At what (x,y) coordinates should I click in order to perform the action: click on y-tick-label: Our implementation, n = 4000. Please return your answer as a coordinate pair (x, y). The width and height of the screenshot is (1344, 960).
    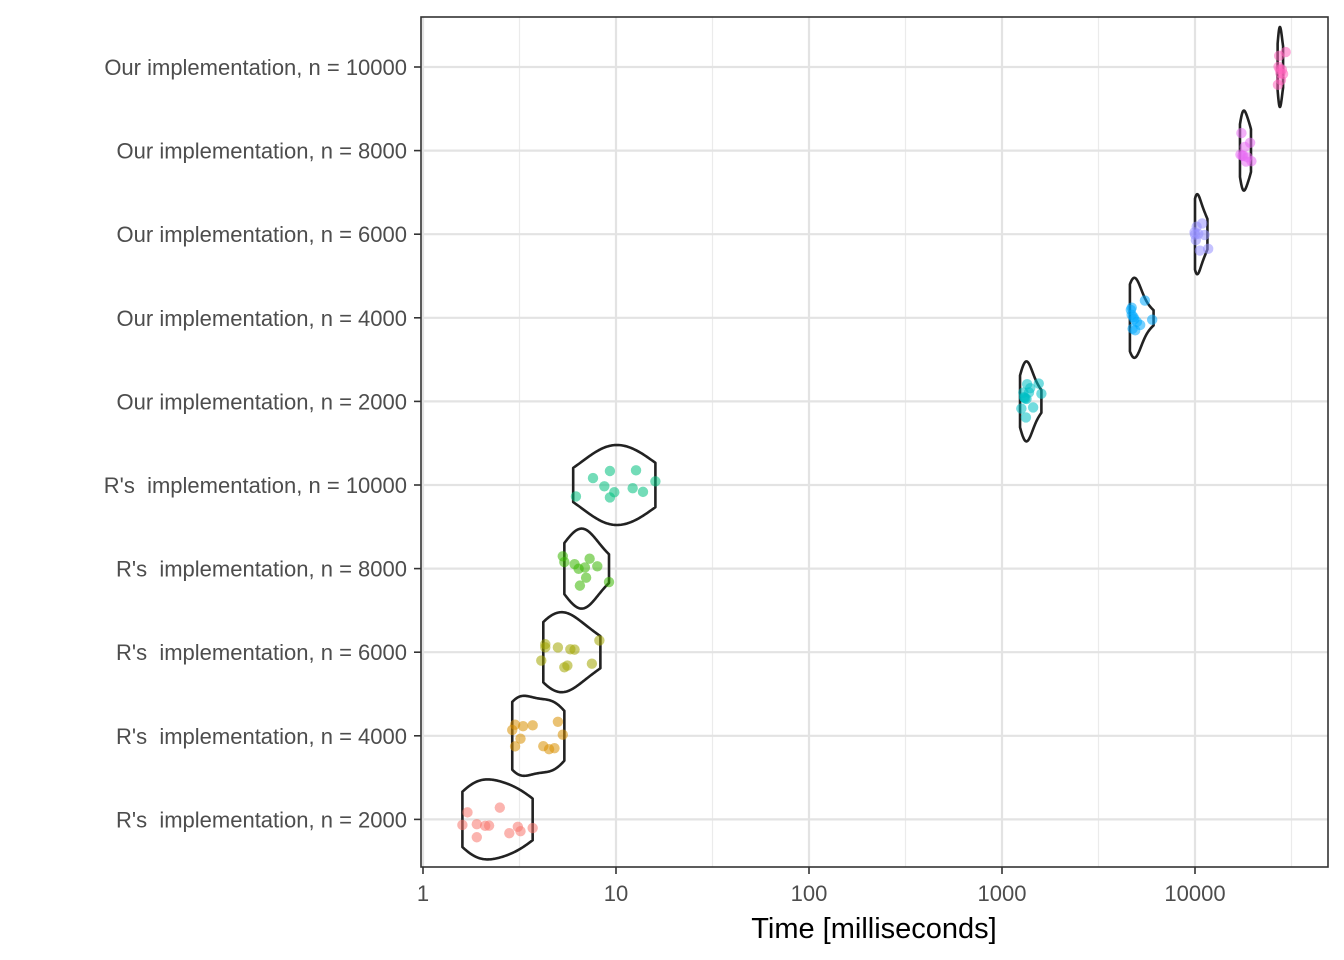
    Looking at the image, I should click on (262, 318).